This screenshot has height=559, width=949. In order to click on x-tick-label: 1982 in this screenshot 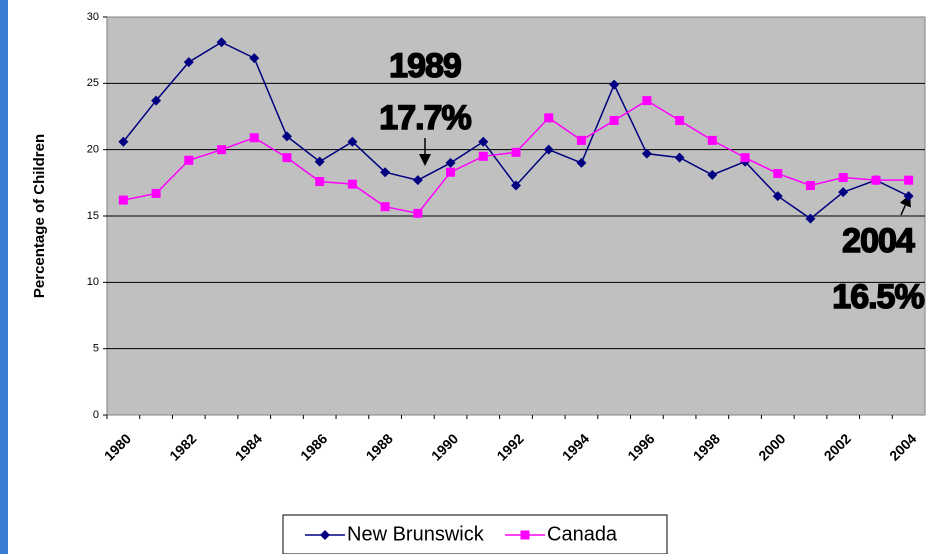, I will do `click(182, 446)`.